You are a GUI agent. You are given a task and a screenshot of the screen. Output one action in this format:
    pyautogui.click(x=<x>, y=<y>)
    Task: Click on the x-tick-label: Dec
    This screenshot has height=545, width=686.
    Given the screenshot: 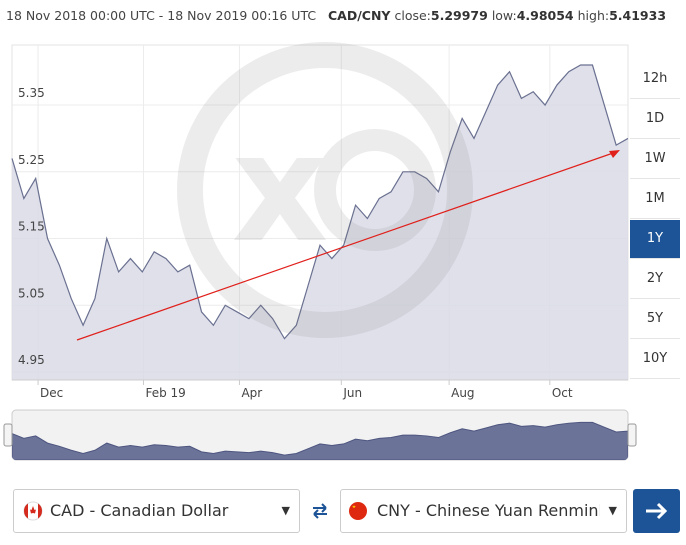 What is the action you would take?
    pyautogui.click(x=51, y=393)
    